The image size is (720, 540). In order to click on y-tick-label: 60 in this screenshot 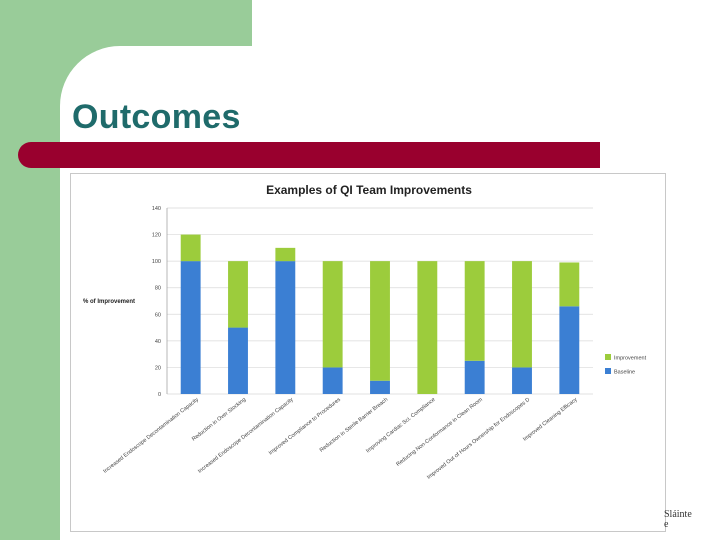, I will do `click(158, 315)`.